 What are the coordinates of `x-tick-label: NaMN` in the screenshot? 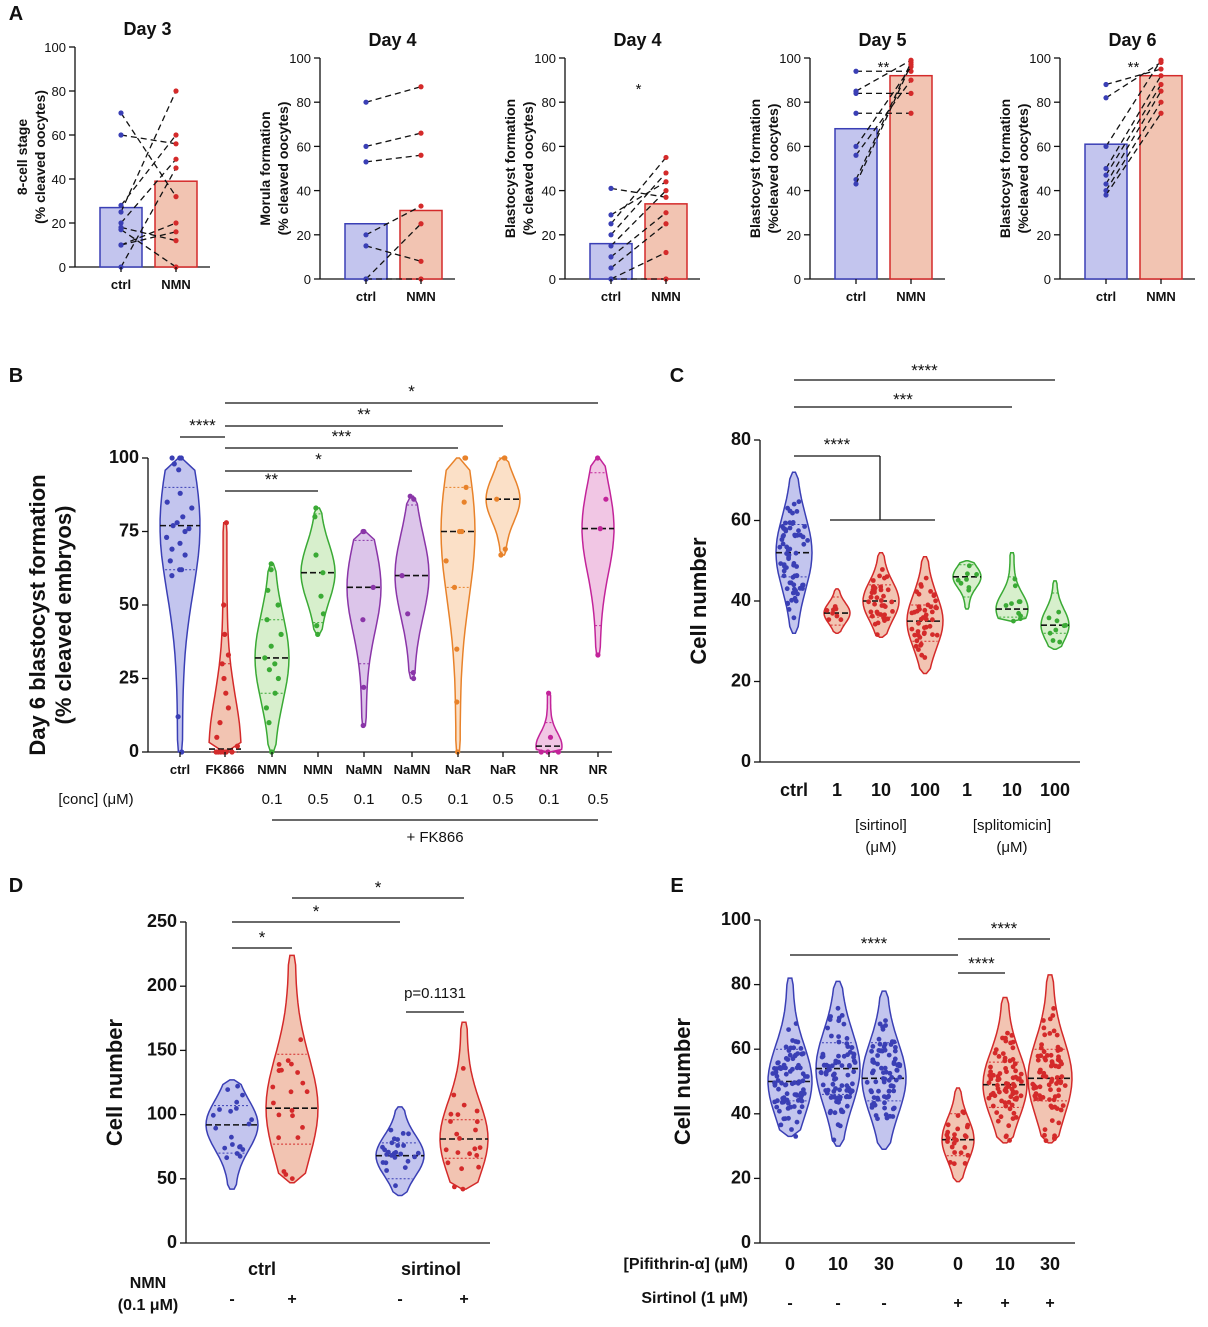 It's located at (364, 769).